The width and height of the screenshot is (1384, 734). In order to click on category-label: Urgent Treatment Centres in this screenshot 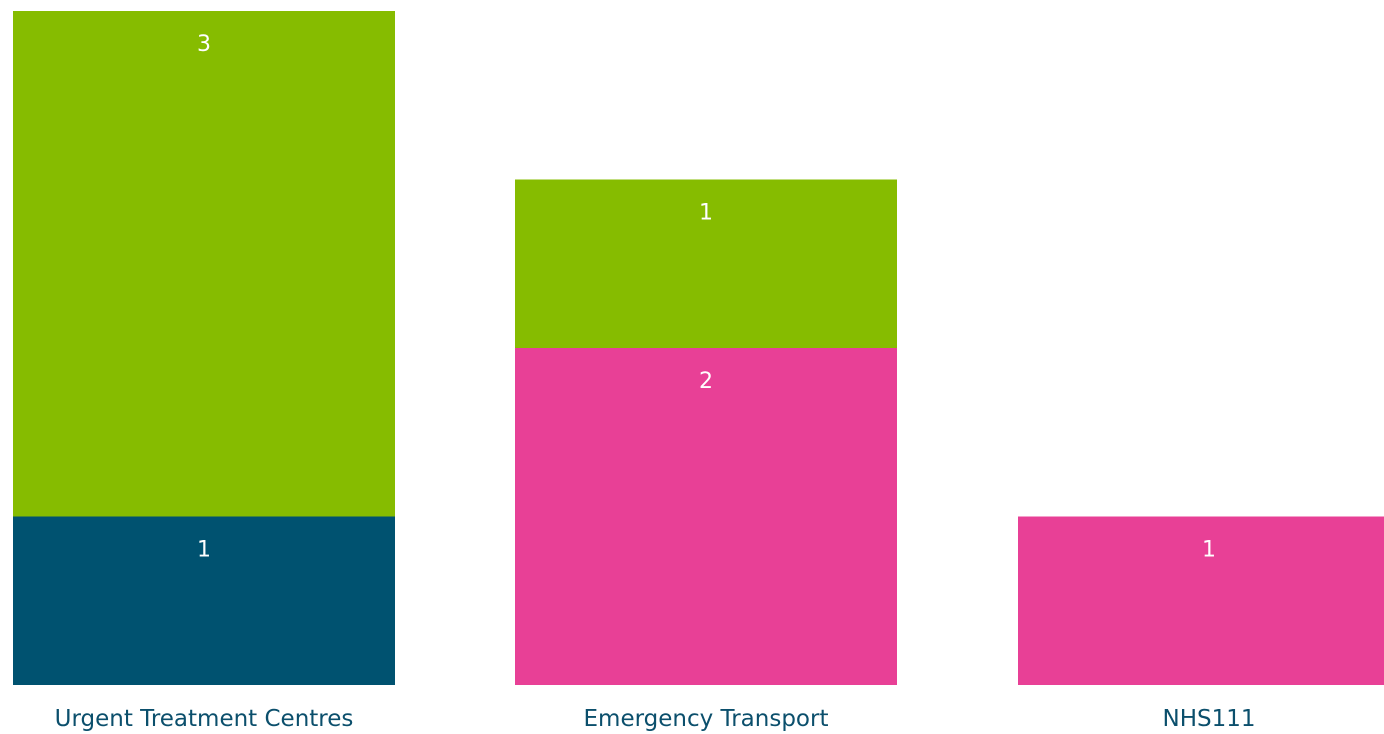, I will do `click(204, 719)`.